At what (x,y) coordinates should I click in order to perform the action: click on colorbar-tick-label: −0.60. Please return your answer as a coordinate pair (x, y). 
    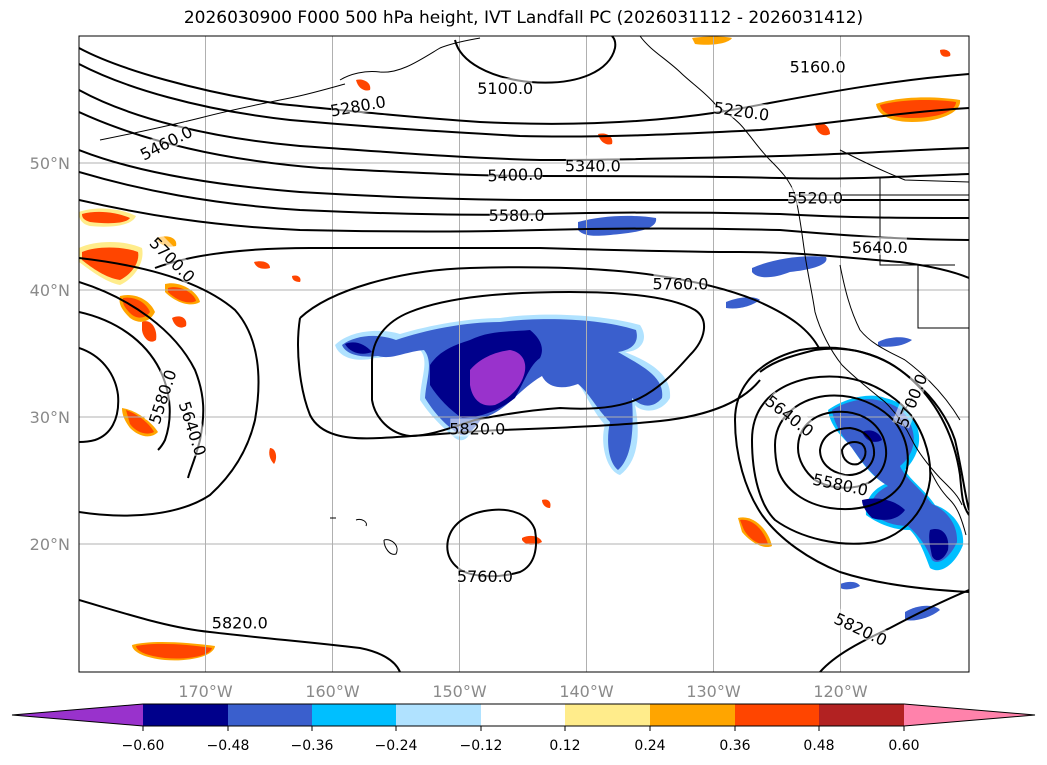
    Looking at the image, I should click on (143, 746).